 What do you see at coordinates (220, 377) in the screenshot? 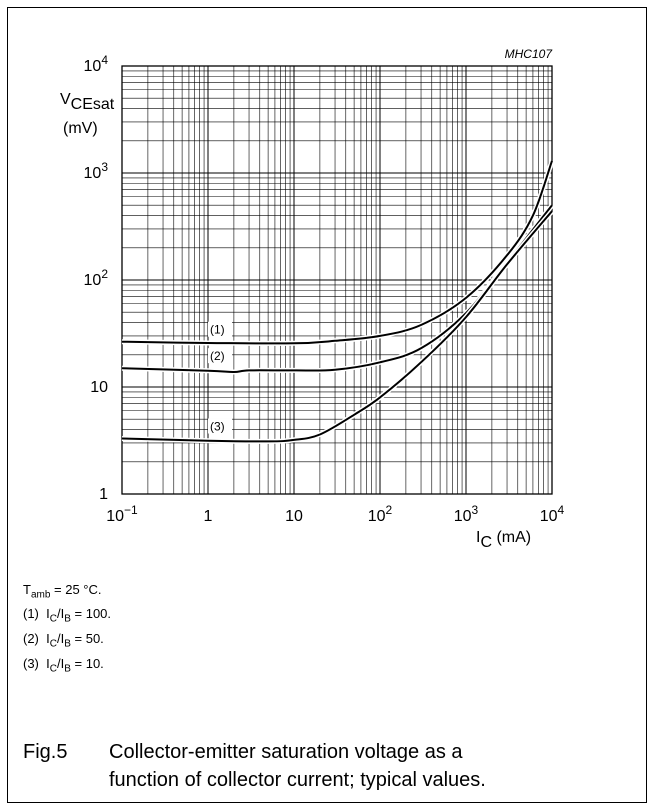
I see `series-labels: (1) (2) (3)` at bounding box center [220, 377].